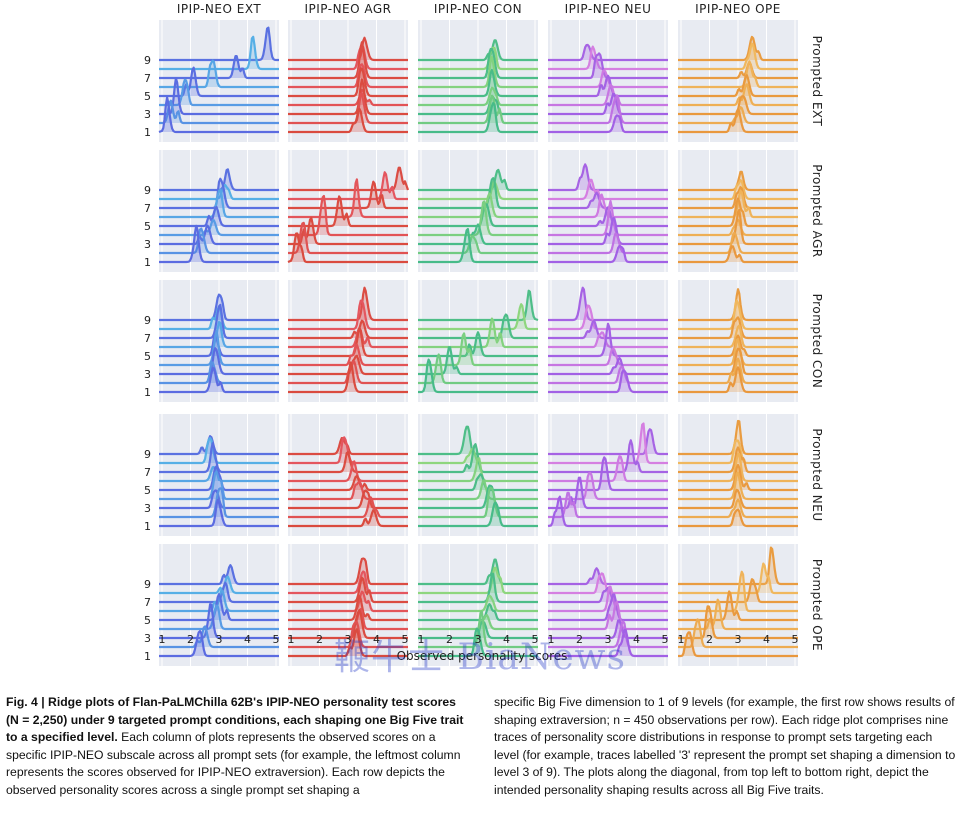 The image size is (960, 817). Describe the element at coordinates (817, 605) in the screenshot. I see `row-label: Prompted OPE` at that location.